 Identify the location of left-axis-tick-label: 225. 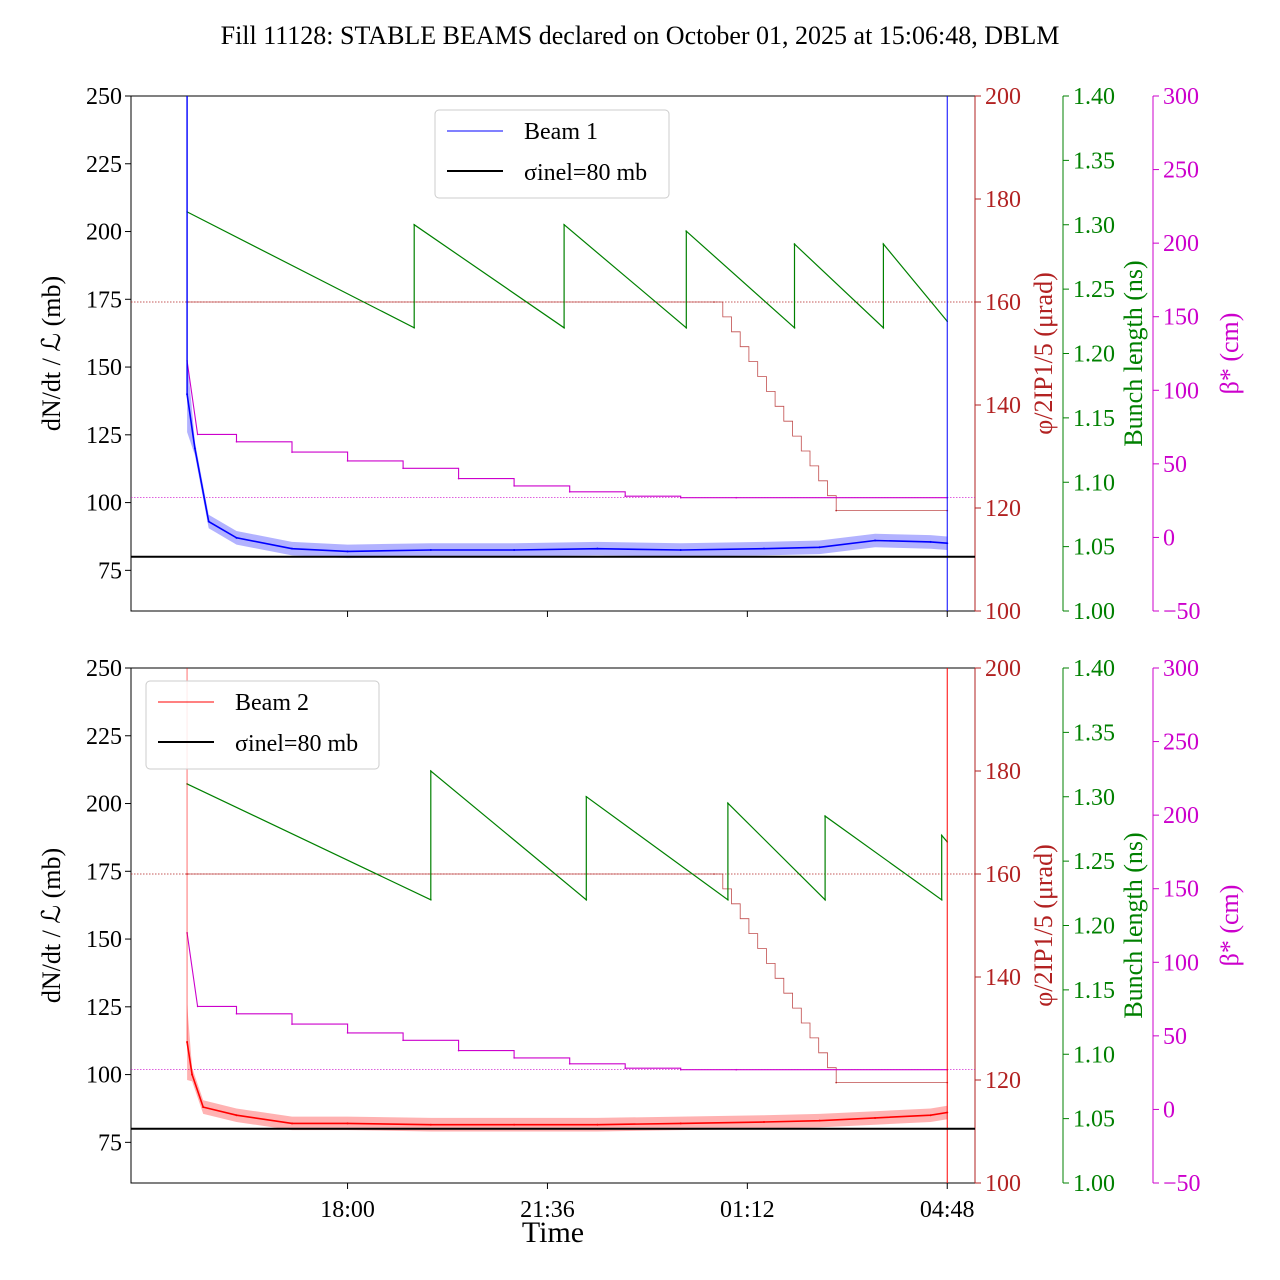
(104, 737).